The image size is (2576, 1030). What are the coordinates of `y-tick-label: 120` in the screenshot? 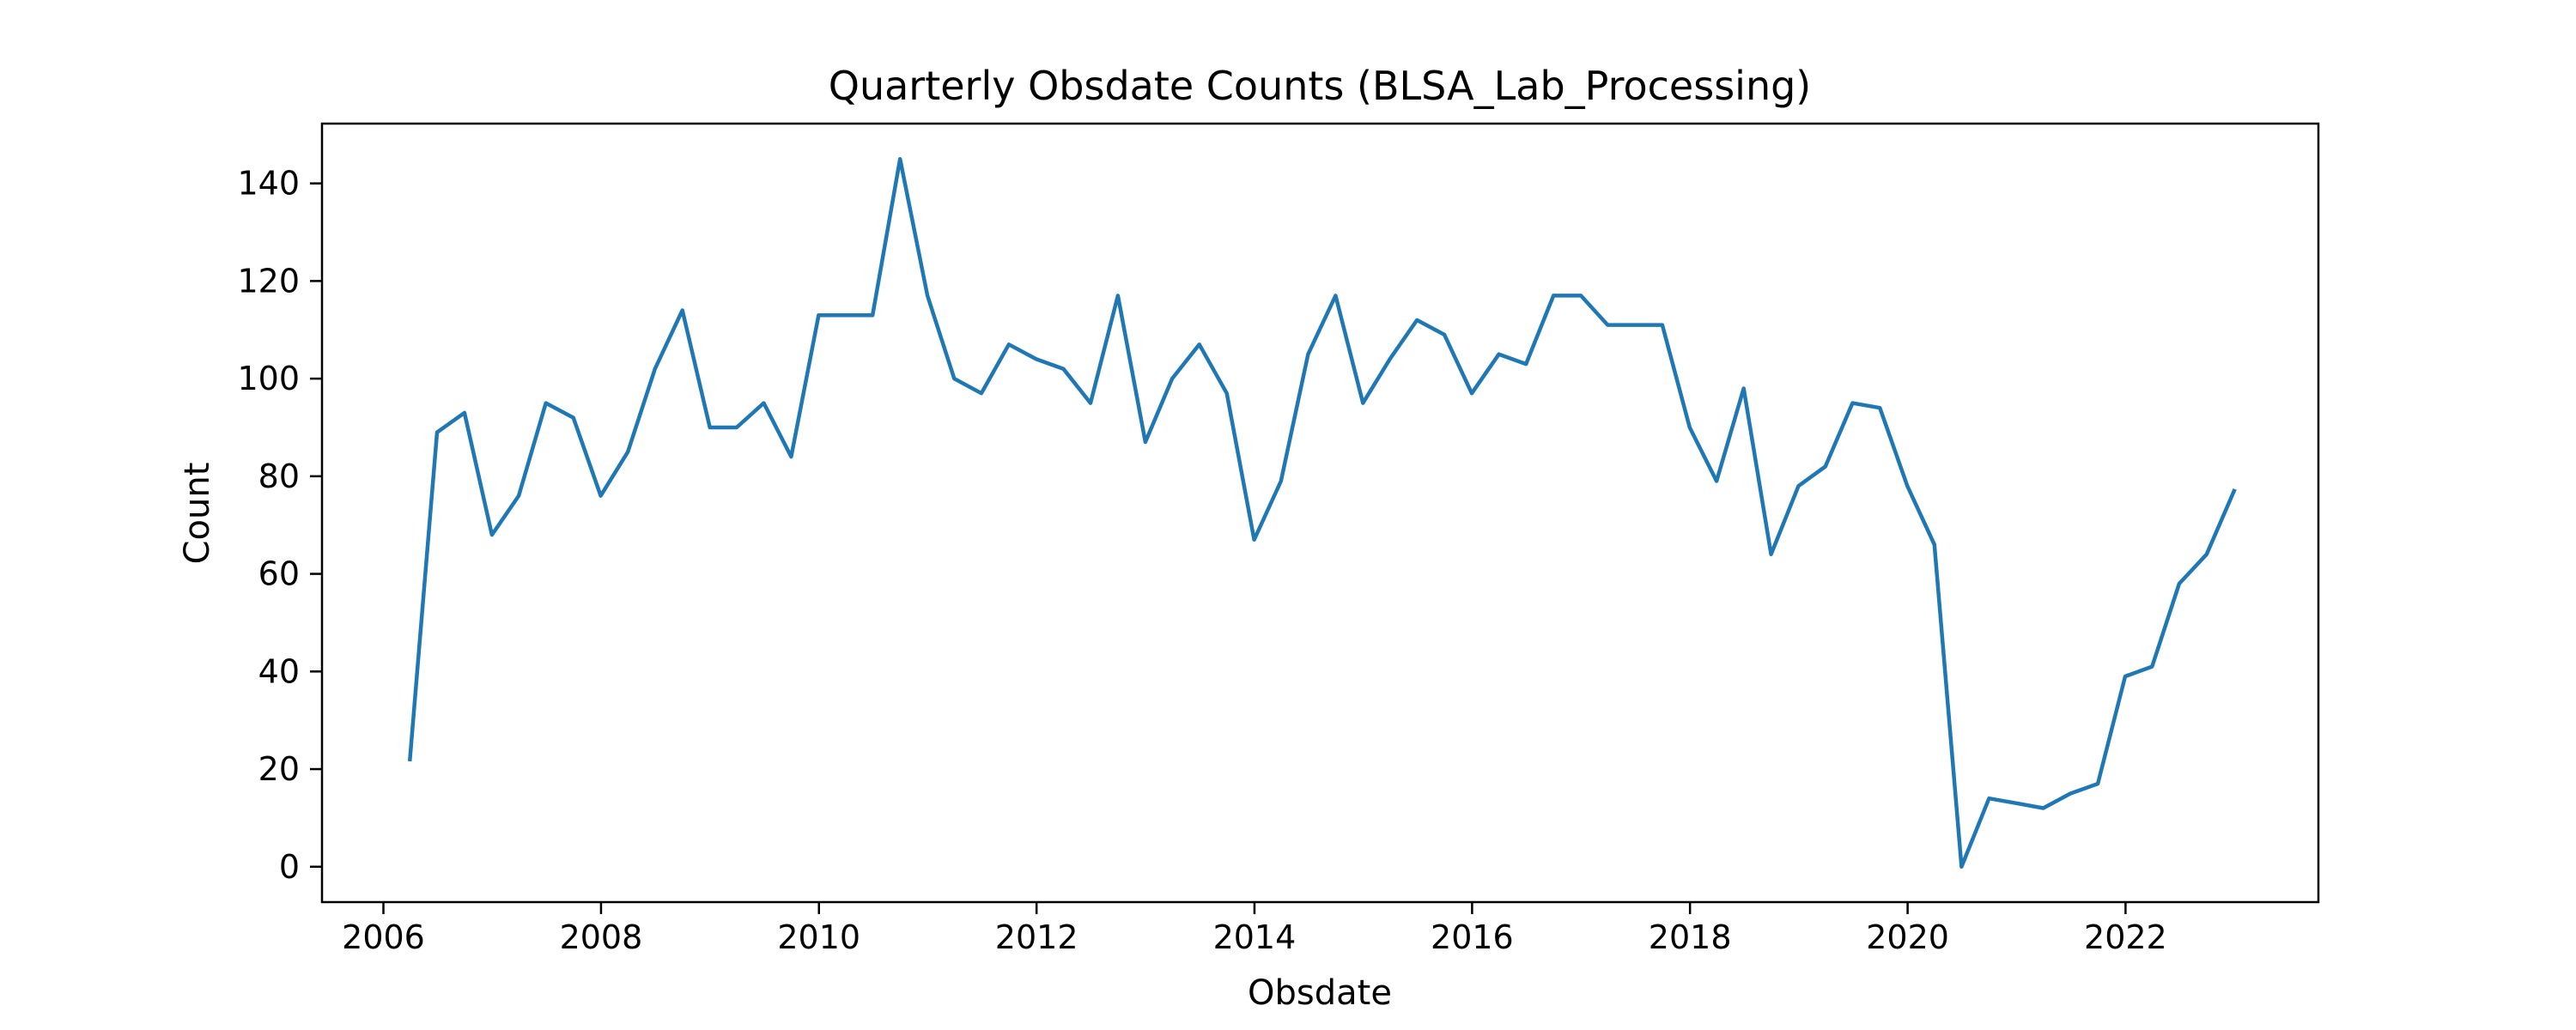 It's located at (269, 281).